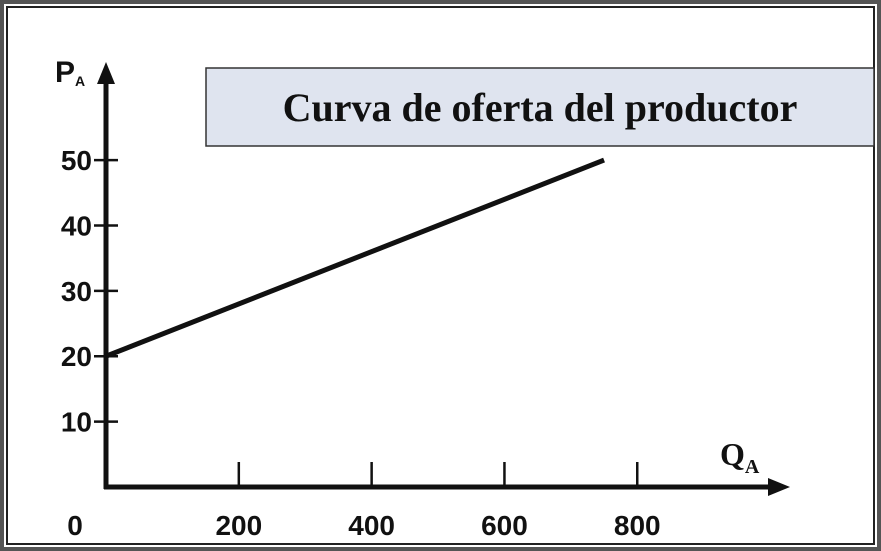  I want to click on x-tick-label: 600, so click(504, 525).